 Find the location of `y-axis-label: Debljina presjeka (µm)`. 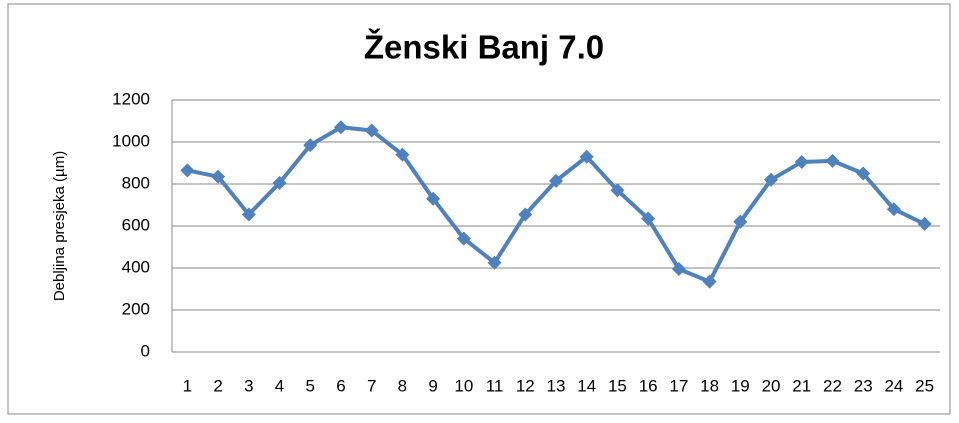

y-axis-label: Debljina presjeka (µm) is located at coordinates (59, 226).